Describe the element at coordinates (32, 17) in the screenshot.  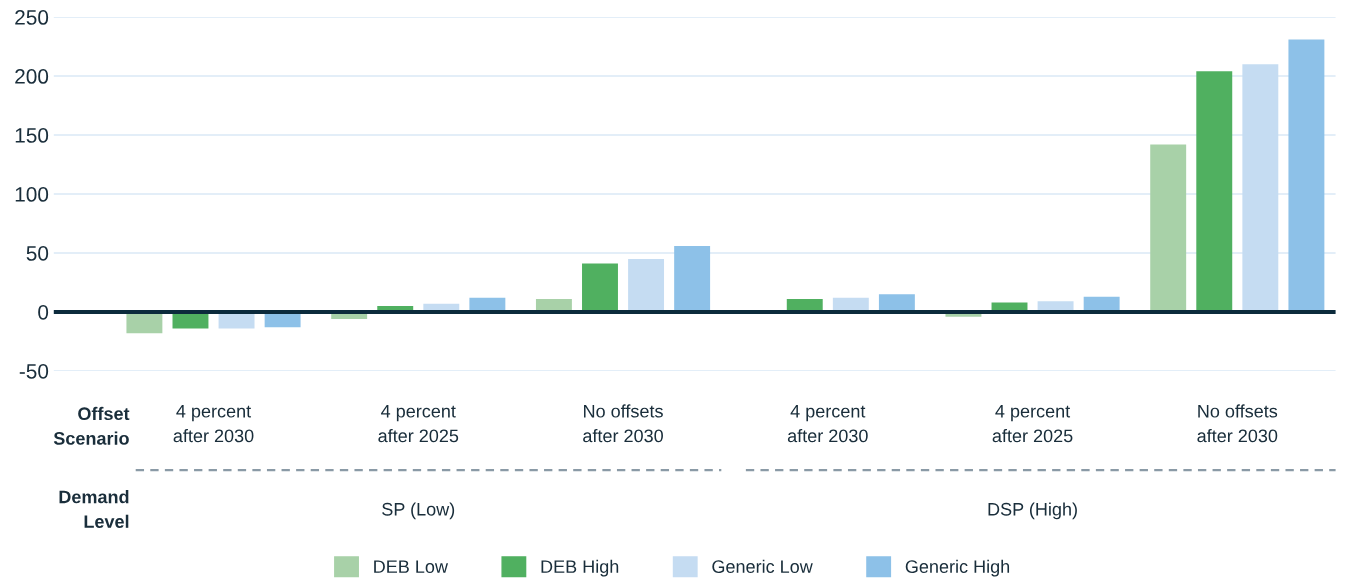
I see `y-tick-label: 250` at that location.